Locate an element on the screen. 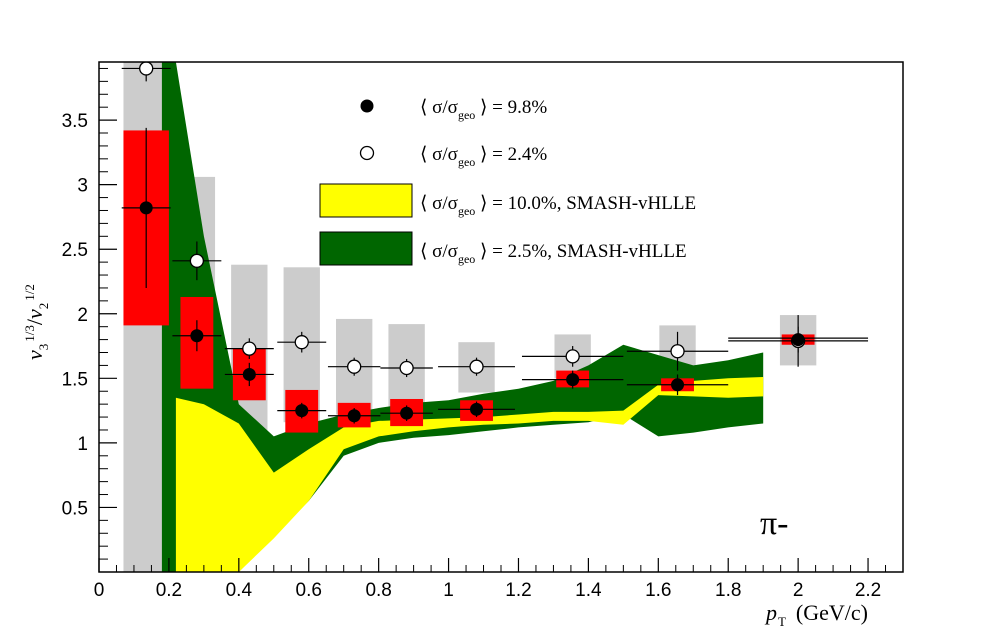 The width and height of the screenshot is (1003, 635). legend-marker-filled is located at coordinates (367, 106).